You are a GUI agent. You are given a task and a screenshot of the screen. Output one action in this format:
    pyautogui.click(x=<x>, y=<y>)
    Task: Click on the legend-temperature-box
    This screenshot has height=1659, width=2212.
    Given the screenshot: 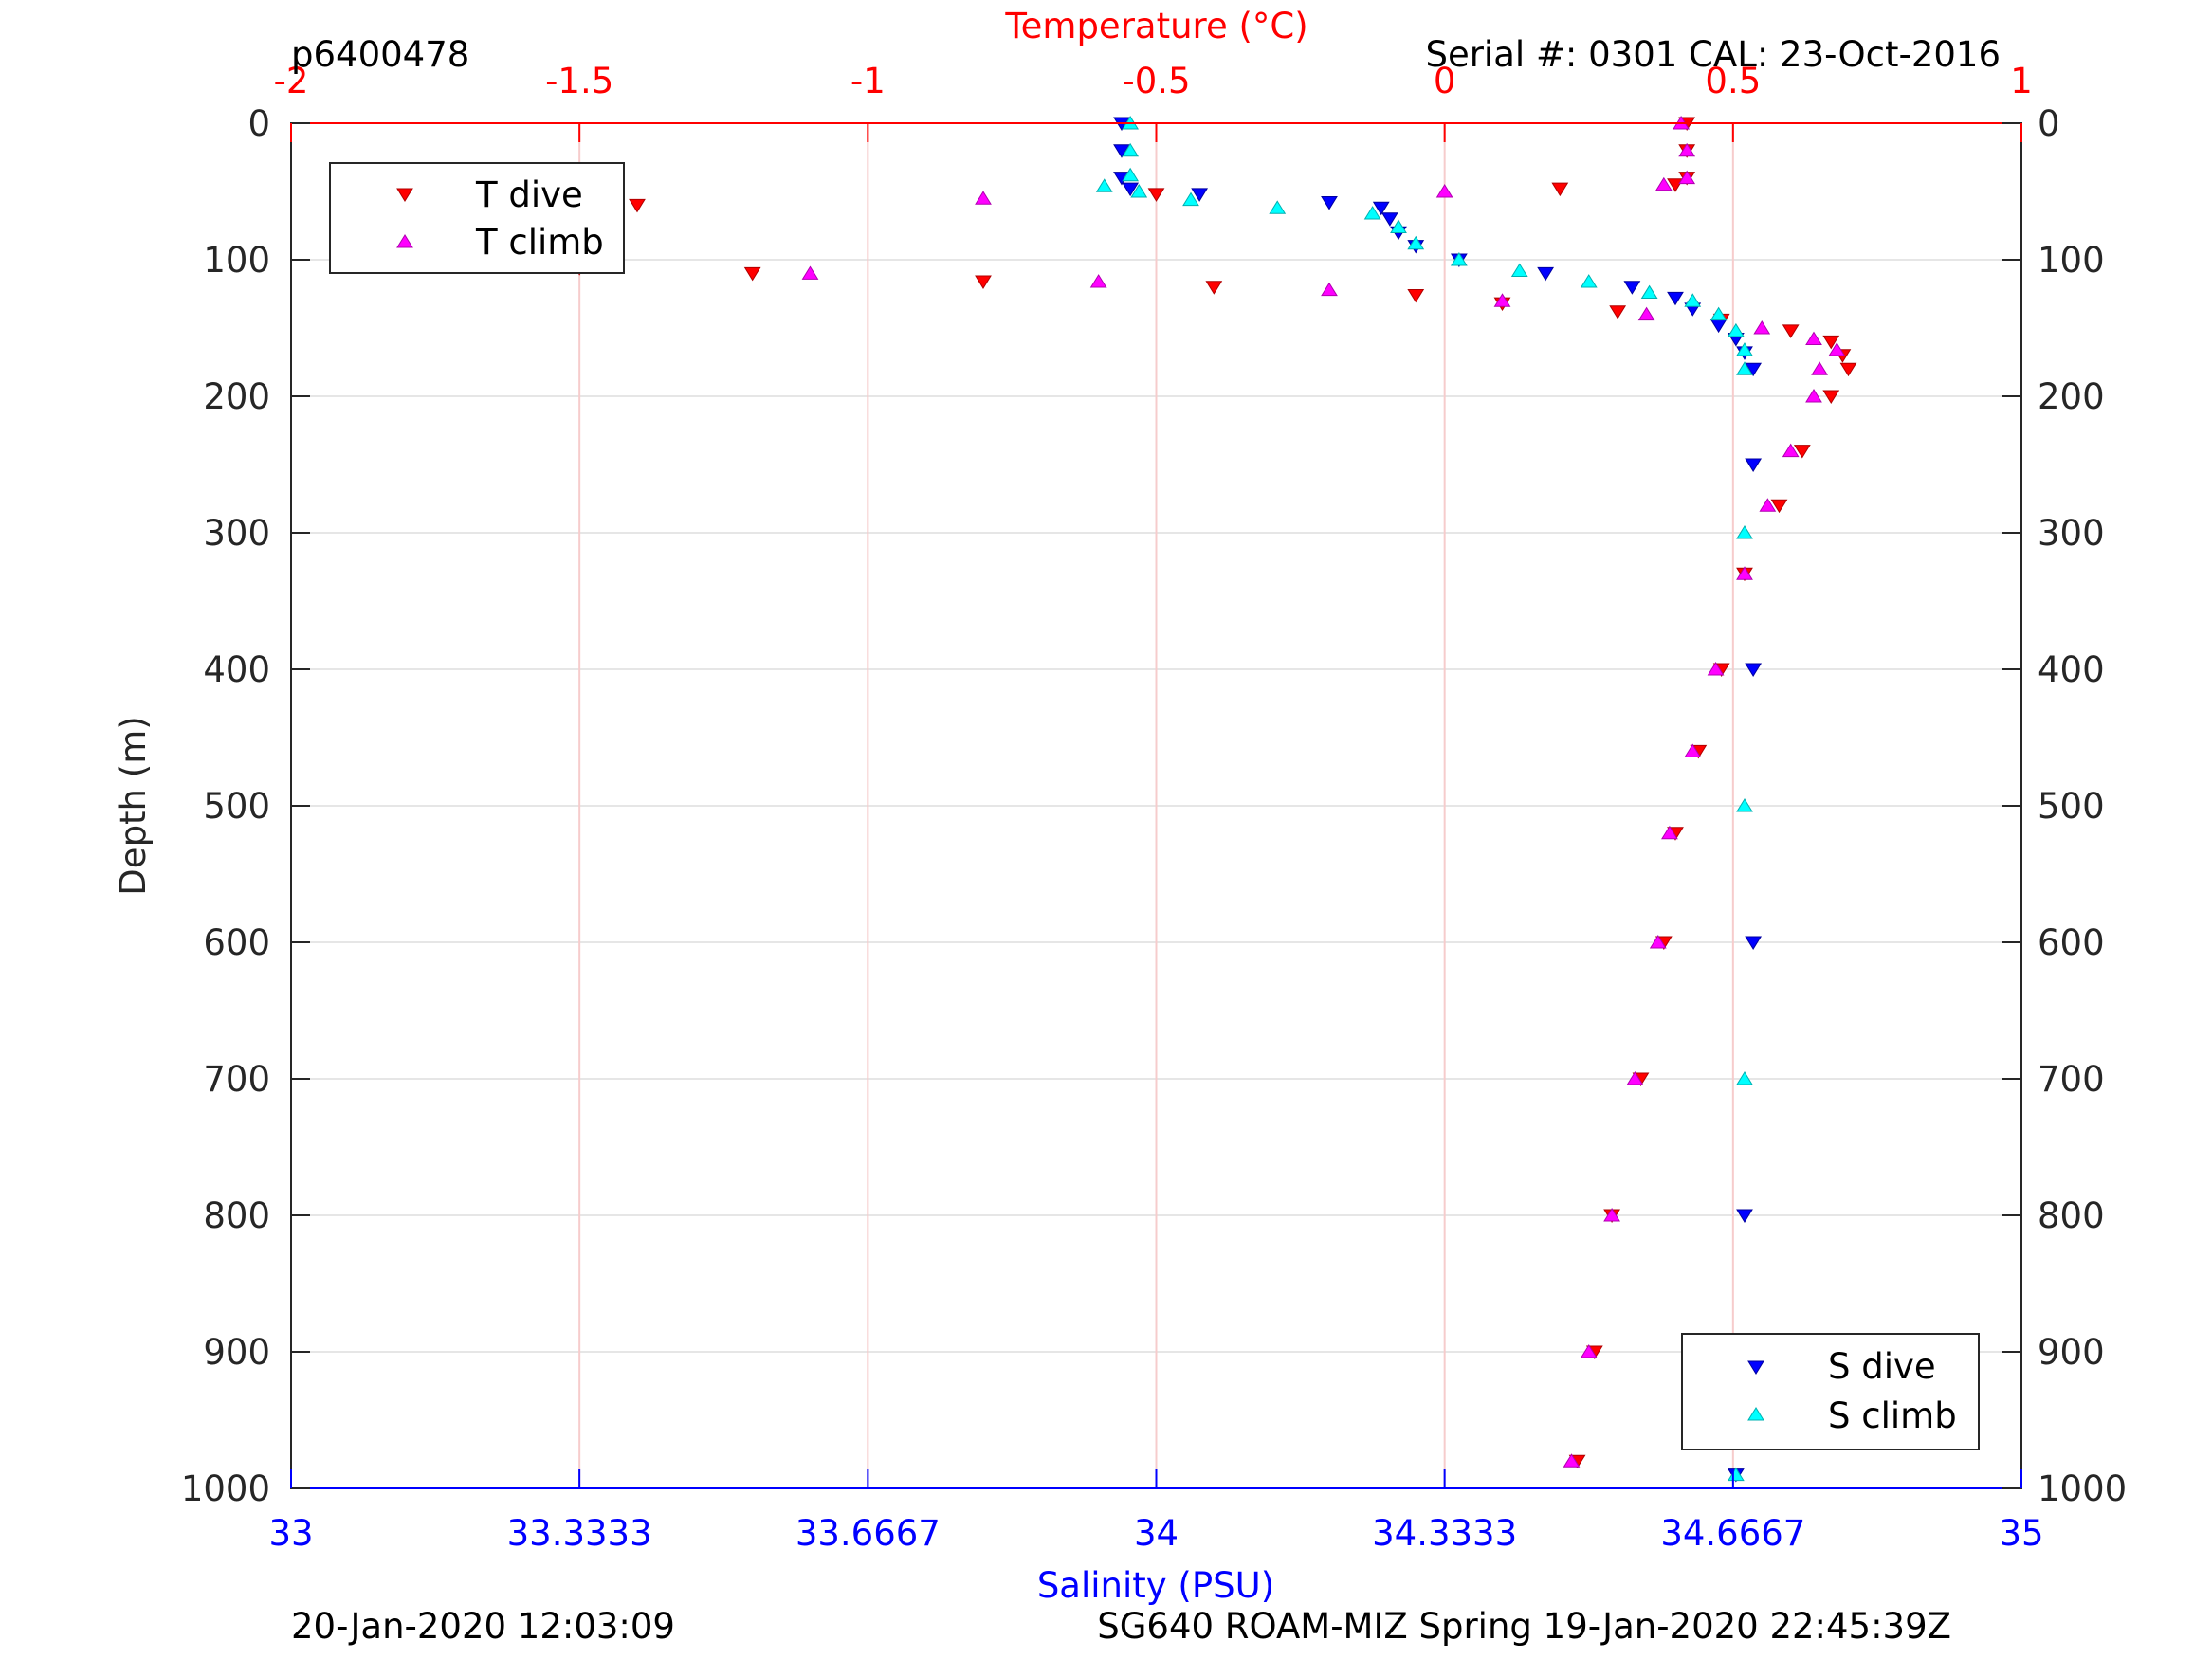 What is the action you would take?
    pyautogui.click(x=477, y=218)
    